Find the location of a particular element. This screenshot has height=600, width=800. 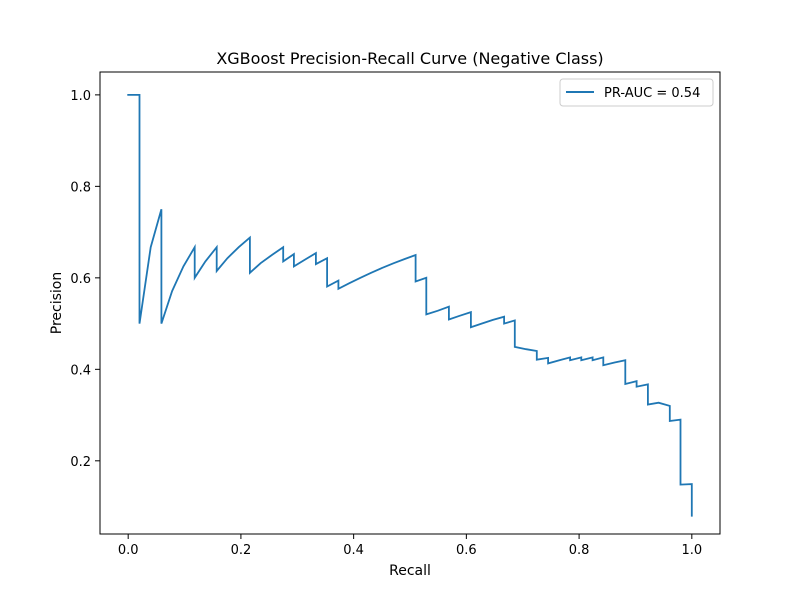

legend: PR-AUC = 0.54 is located at coordinates (636, 92).